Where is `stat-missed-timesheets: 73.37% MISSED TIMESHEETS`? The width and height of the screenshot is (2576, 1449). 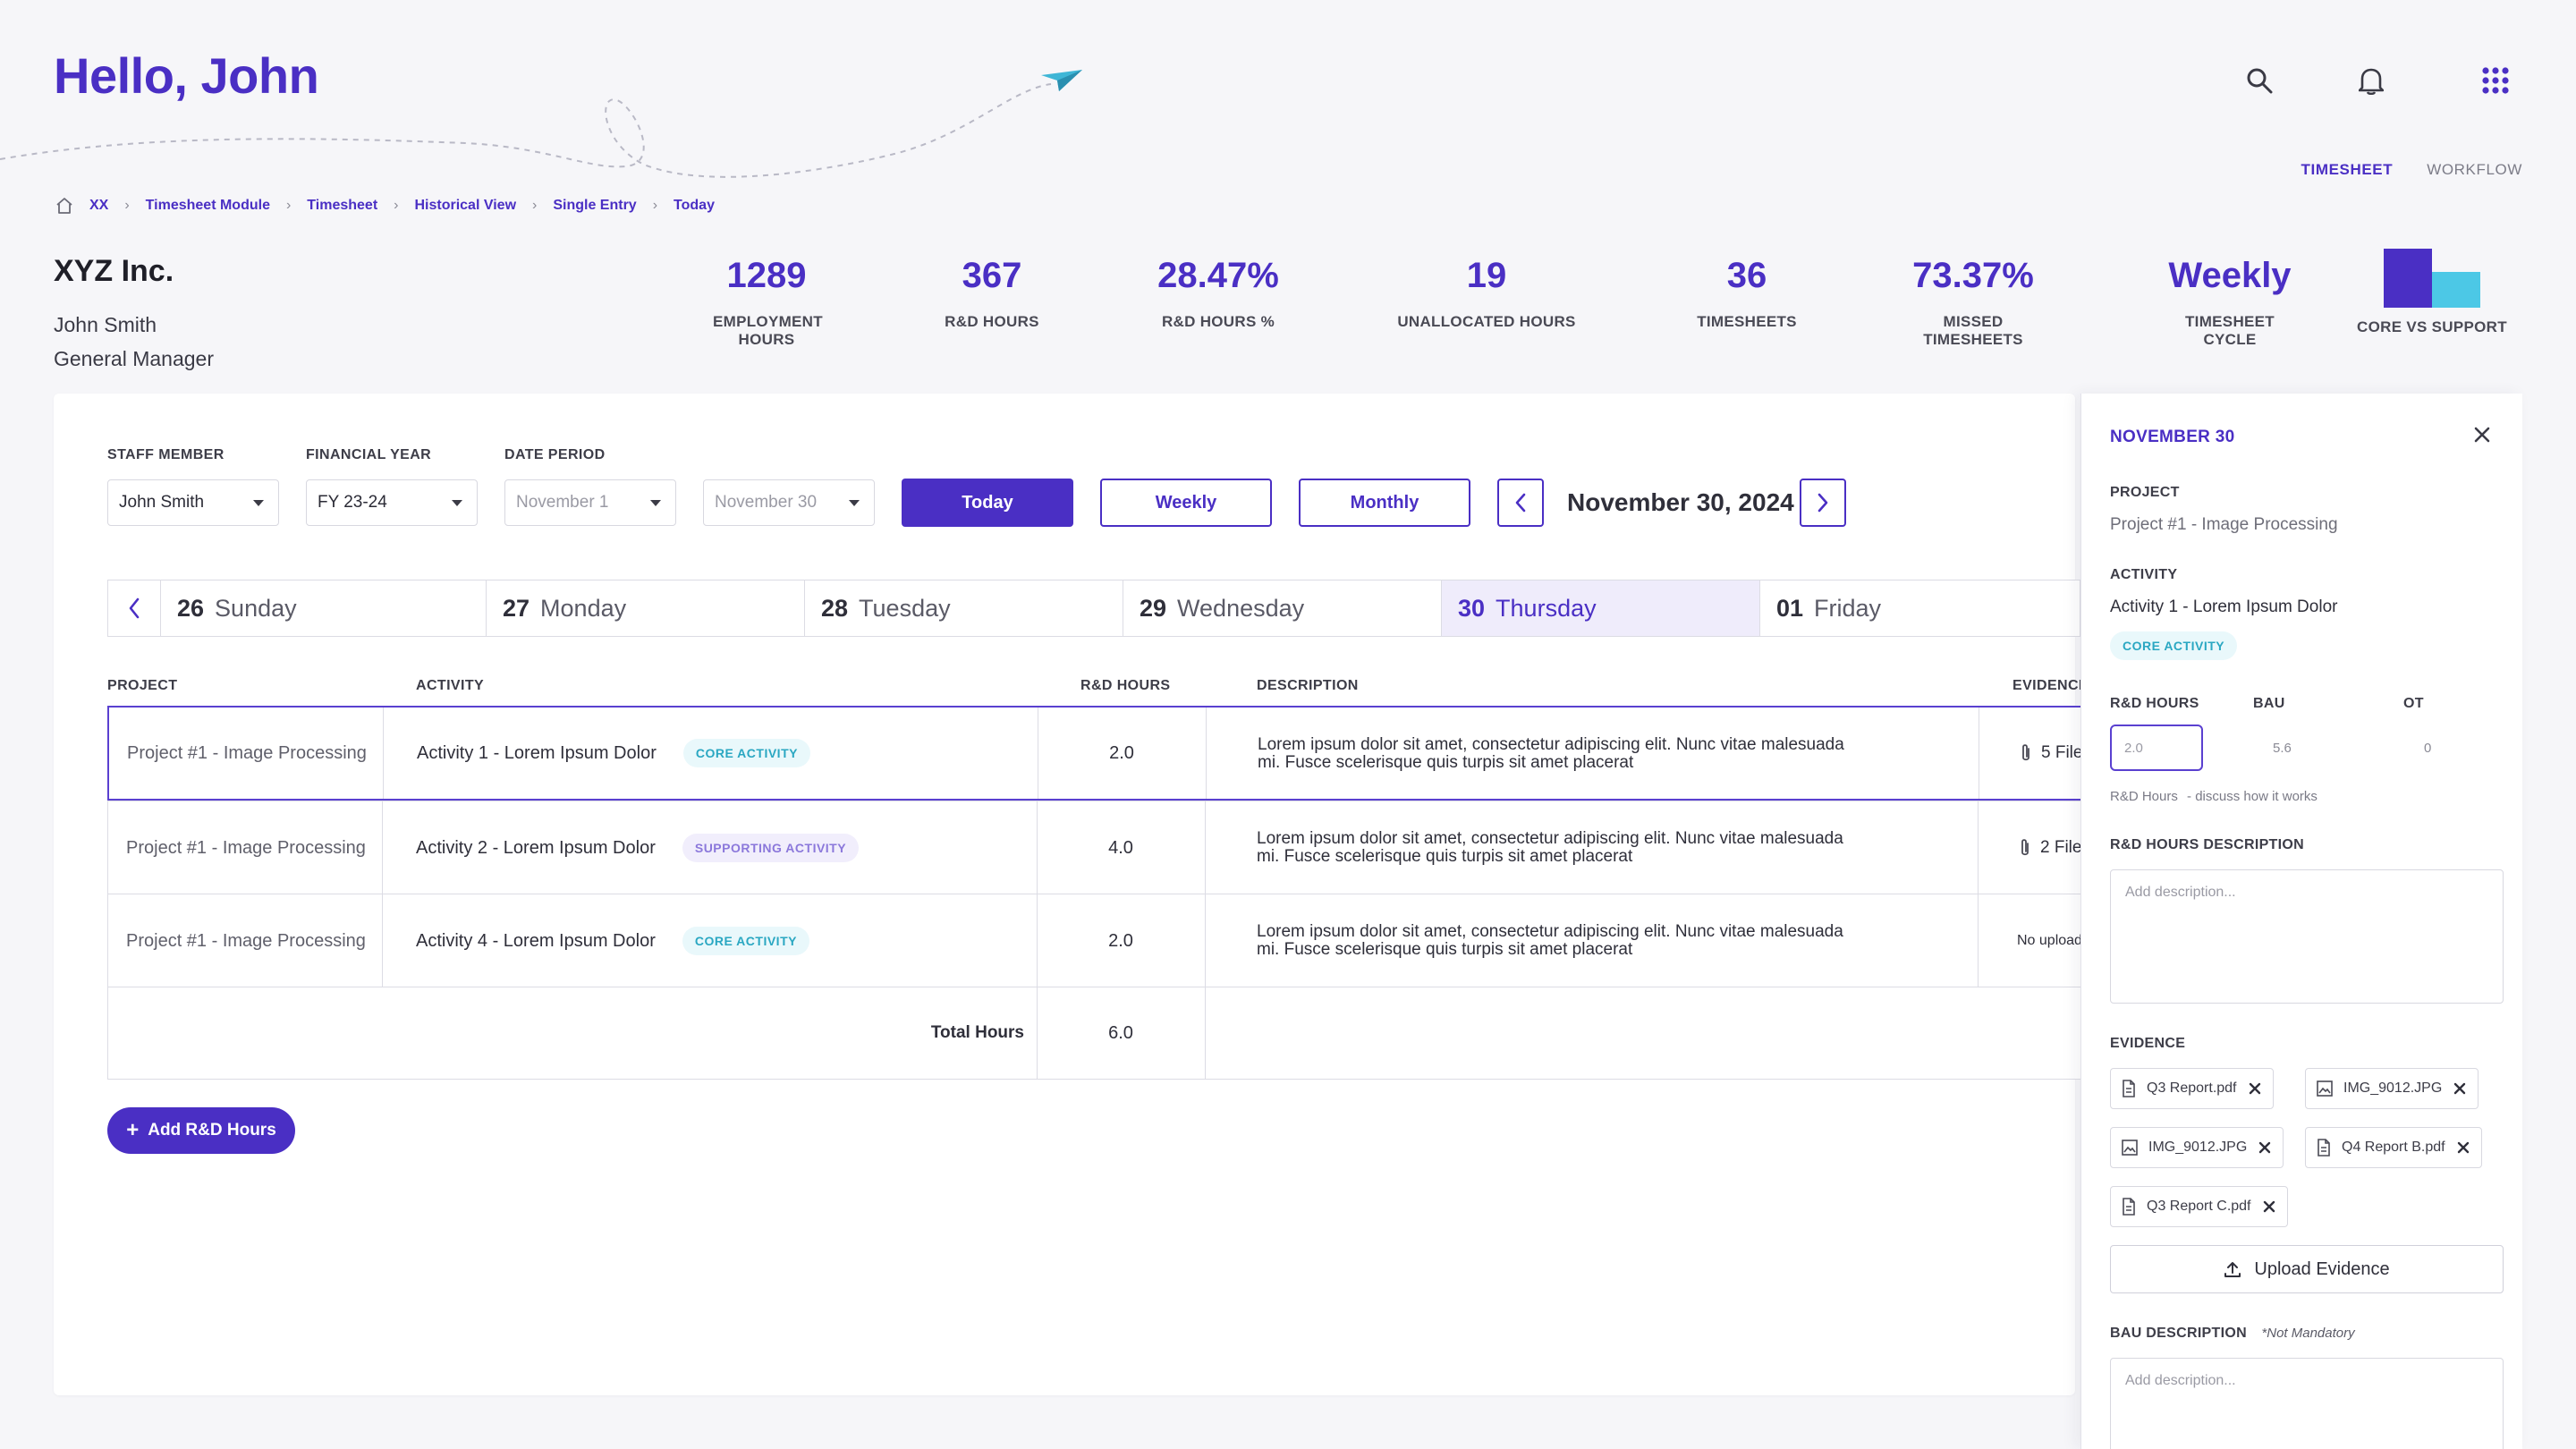 stat-missed-timesheets: 73.37% MISSED TIMESHEETS is located at coordinates (1973, 300).